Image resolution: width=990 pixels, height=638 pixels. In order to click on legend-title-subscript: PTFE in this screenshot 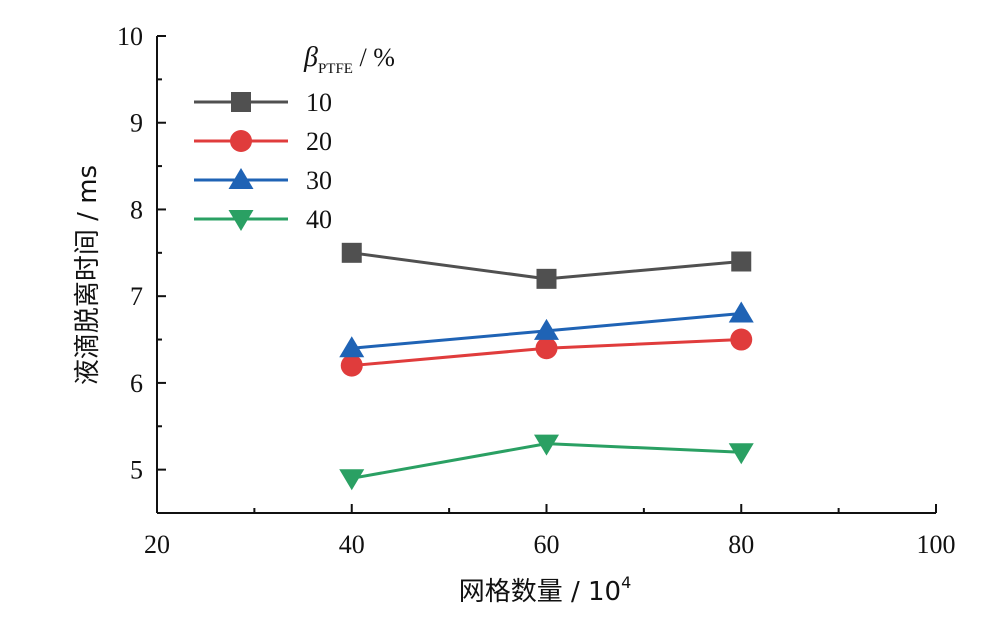, I will do `click(335, 69)`.